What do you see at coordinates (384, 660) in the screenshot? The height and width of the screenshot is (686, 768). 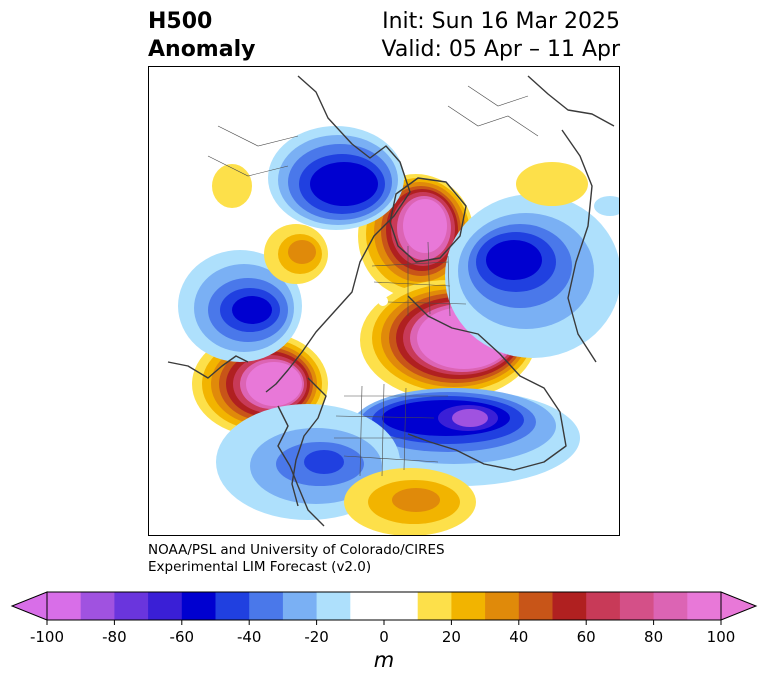 I see `colorbar-unit-label: m` at bounding box center [384, 660].